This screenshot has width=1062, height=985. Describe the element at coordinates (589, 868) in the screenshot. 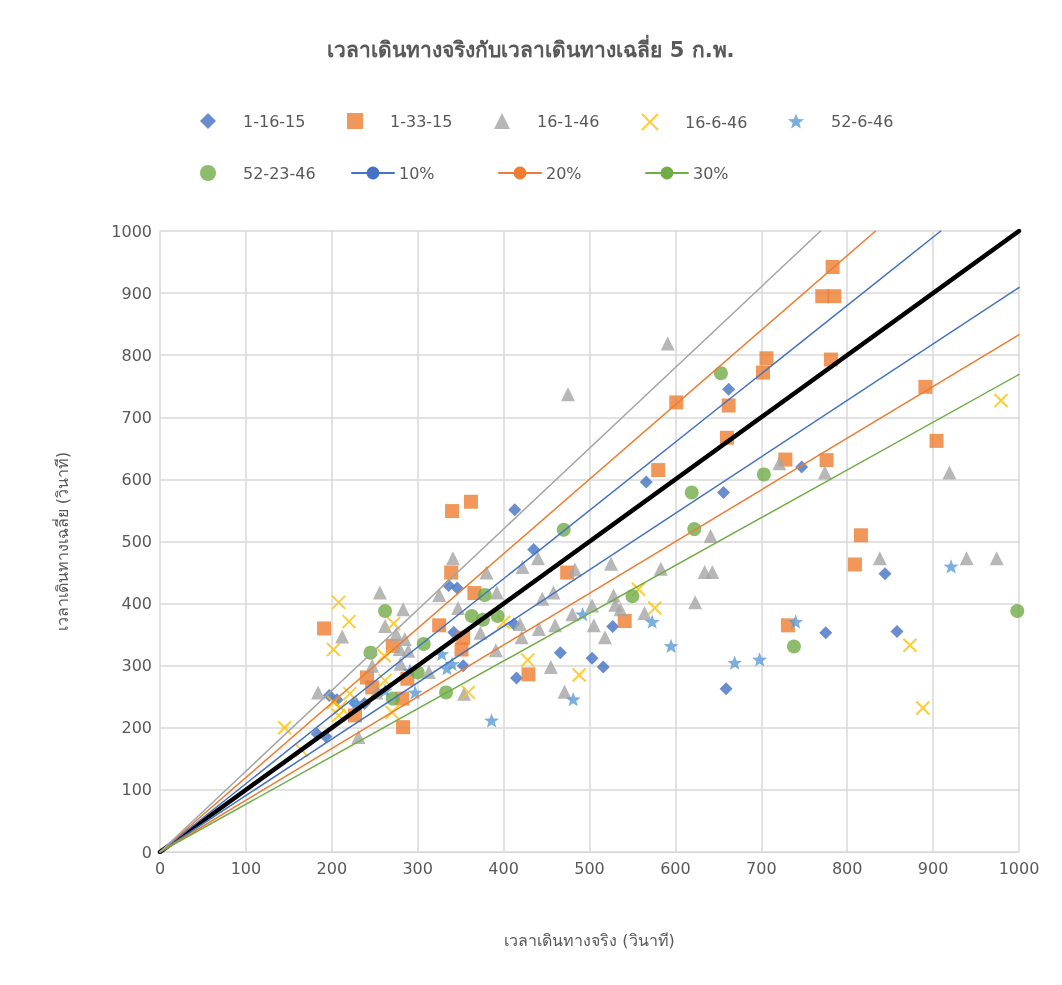

I see `x-tick-label: 500` at that location.